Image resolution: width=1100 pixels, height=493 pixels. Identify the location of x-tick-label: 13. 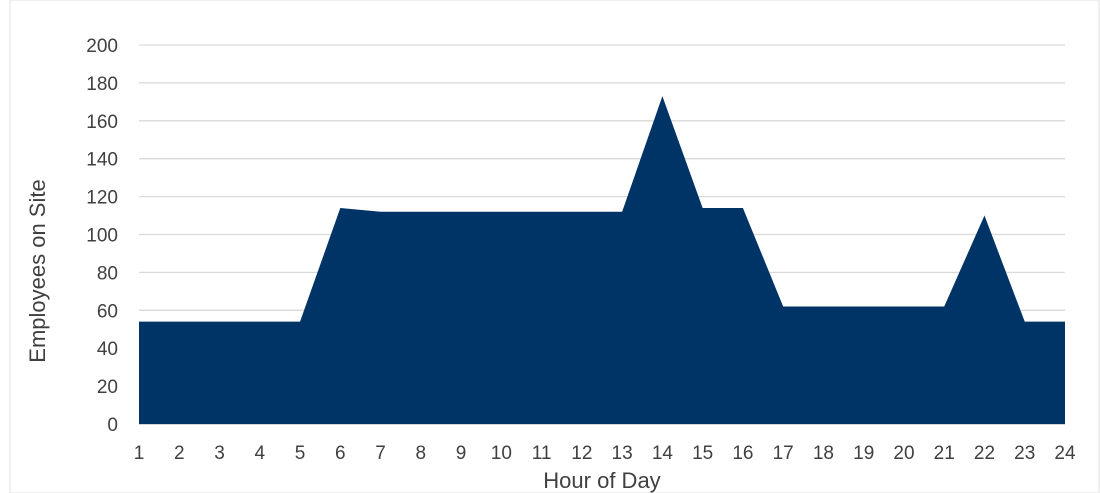
(622, 453).